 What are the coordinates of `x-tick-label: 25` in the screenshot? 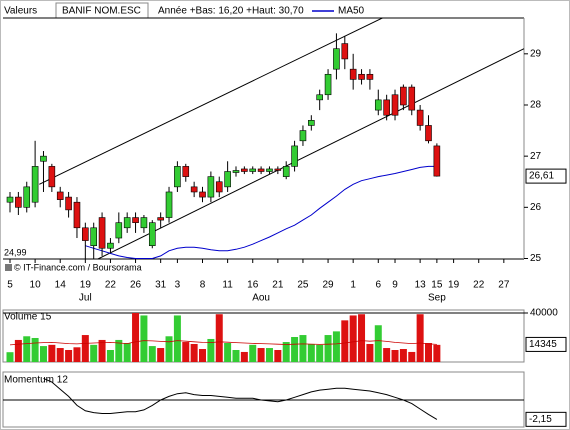 It's located at (303, 285).